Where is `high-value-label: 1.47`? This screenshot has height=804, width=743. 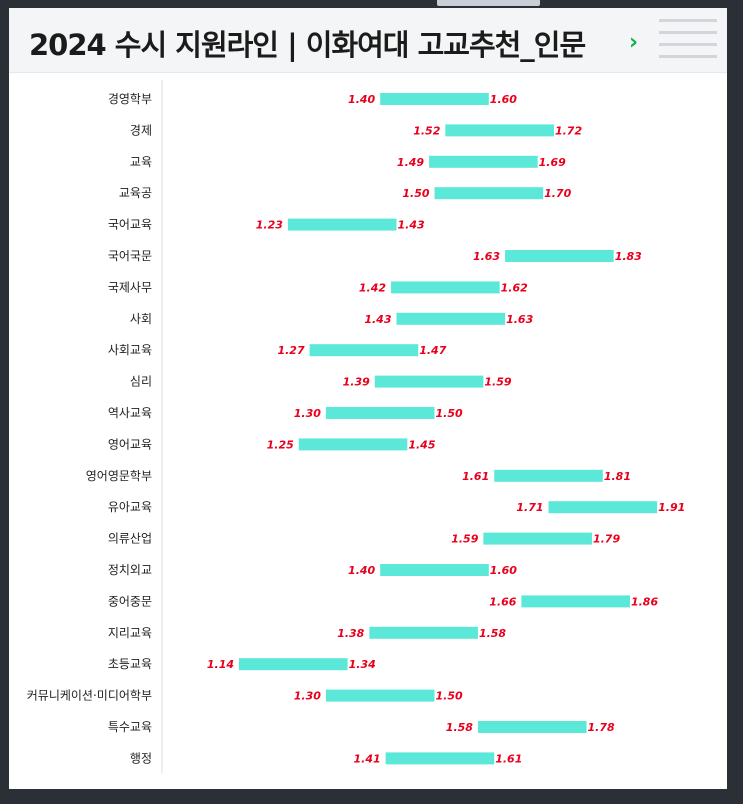 high-value-label: 1.47 is located at coordinates (432, 350).